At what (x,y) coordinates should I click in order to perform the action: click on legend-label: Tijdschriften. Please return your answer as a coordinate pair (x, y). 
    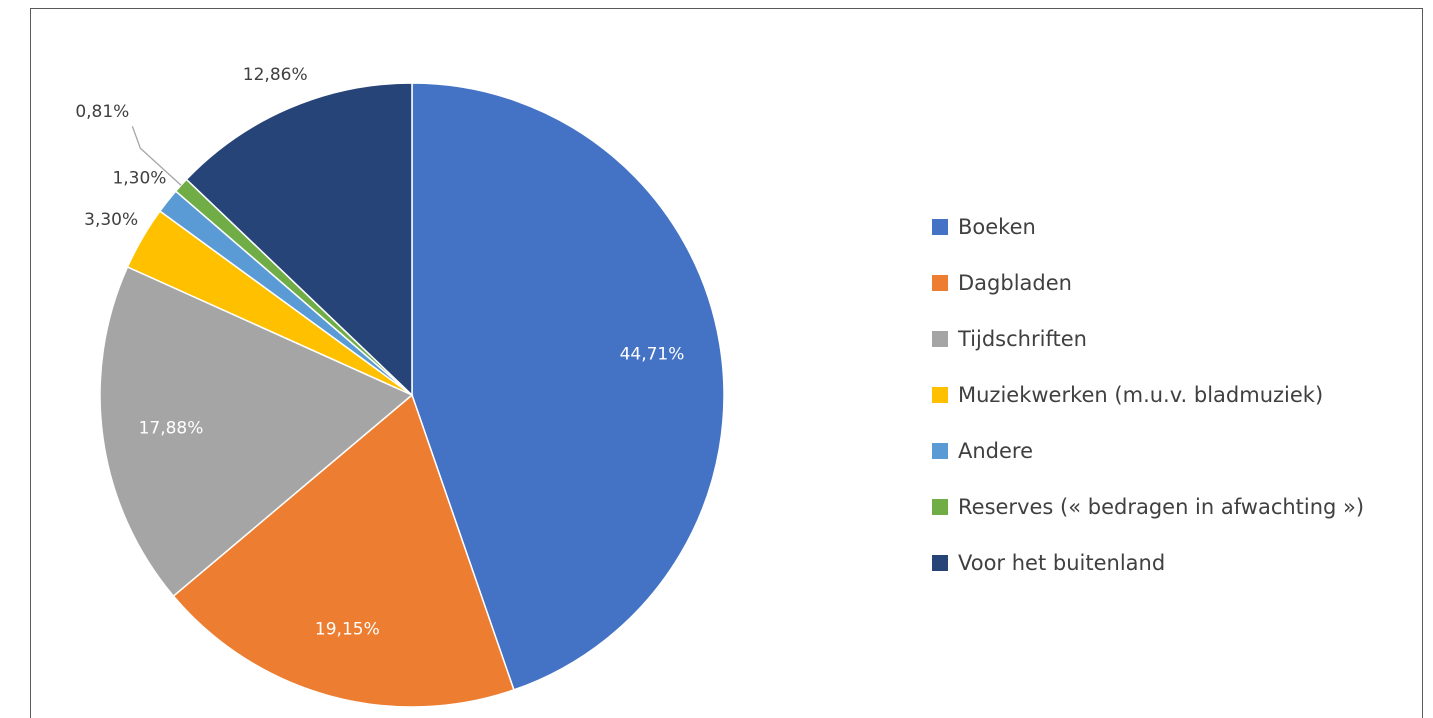
    Looking at the image, I should click on (1022, 339).